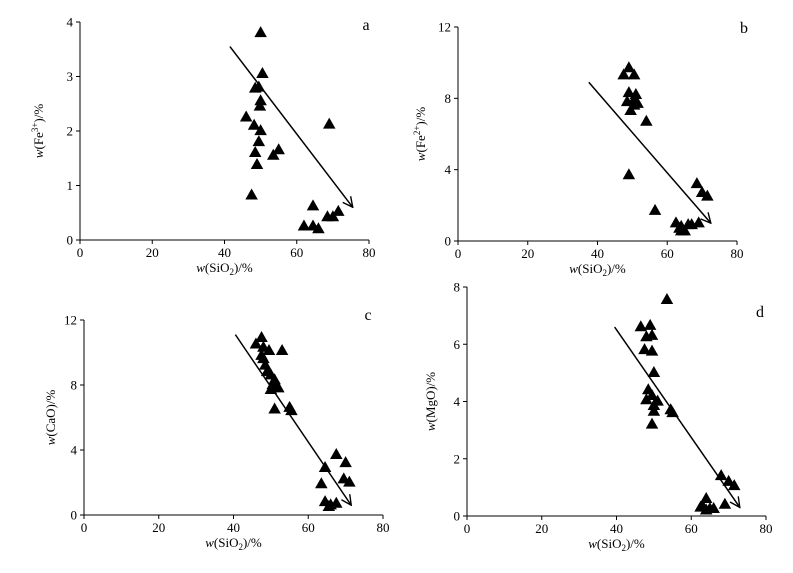 This screenshot has width=793, height=573. Describe the element at coordinates (760, 312) in the screenshot. I see `panel-letter: d` at that location.